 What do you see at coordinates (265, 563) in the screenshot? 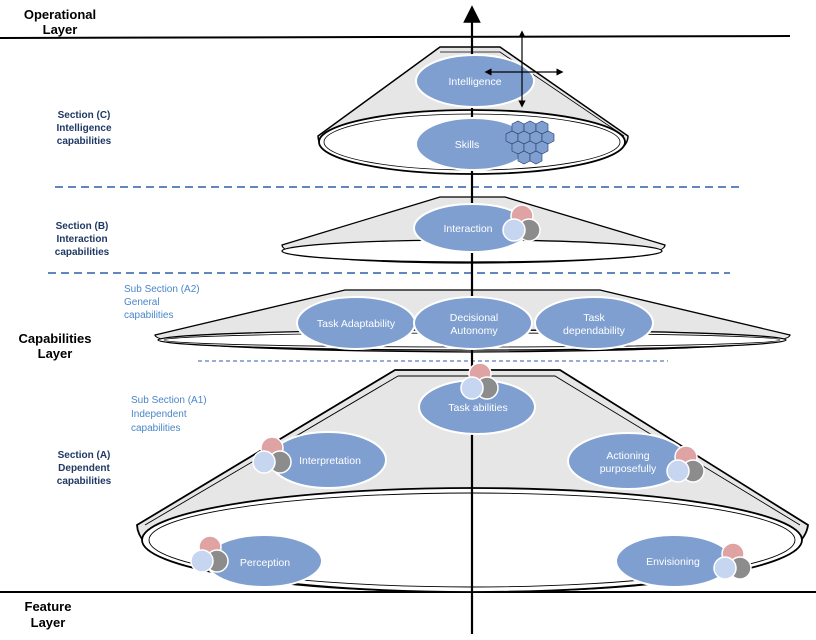
I see `perception-label: Perception` at bounding box center [265, 563].